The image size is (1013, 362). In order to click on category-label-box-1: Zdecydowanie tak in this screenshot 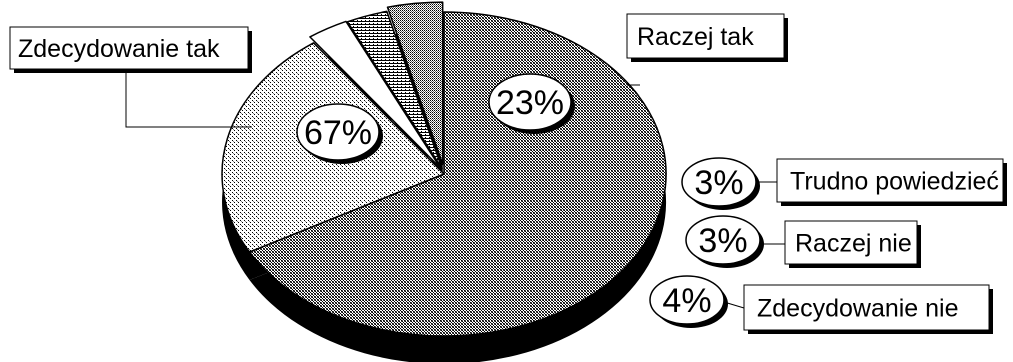, I will do `click(130, 49)`.